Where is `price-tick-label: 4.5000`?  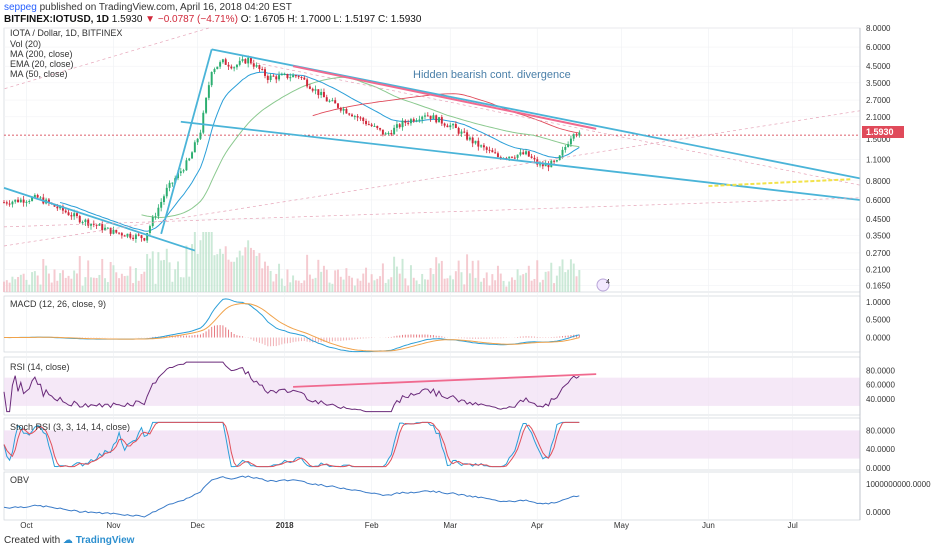 price-tick-label: 4.5000 is located at coordinates (878, 66).